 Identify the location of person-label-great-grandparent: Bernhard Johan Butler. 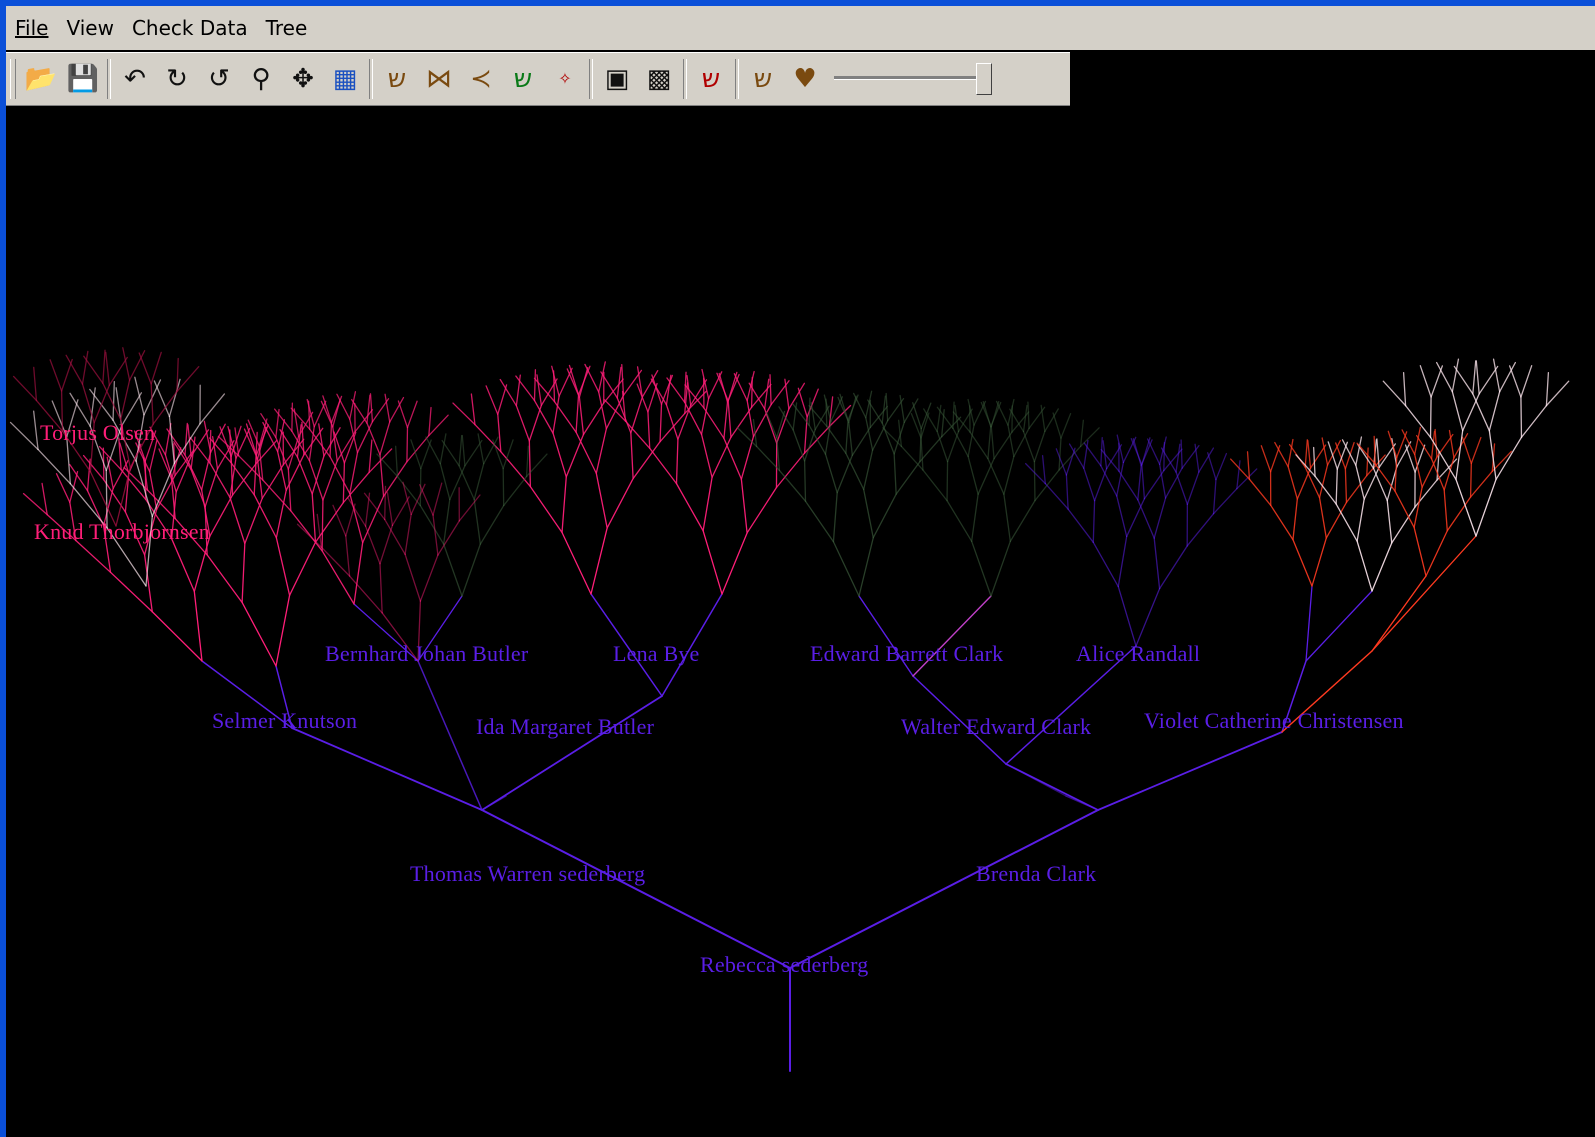
(427, 653).